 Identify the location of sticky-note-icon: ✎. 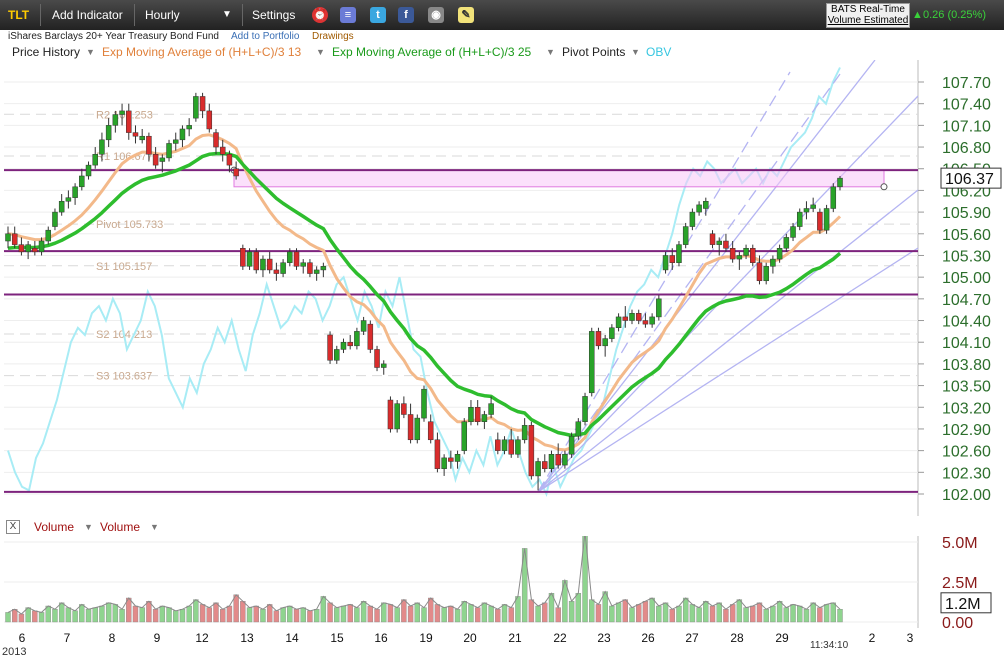
(466, 15).